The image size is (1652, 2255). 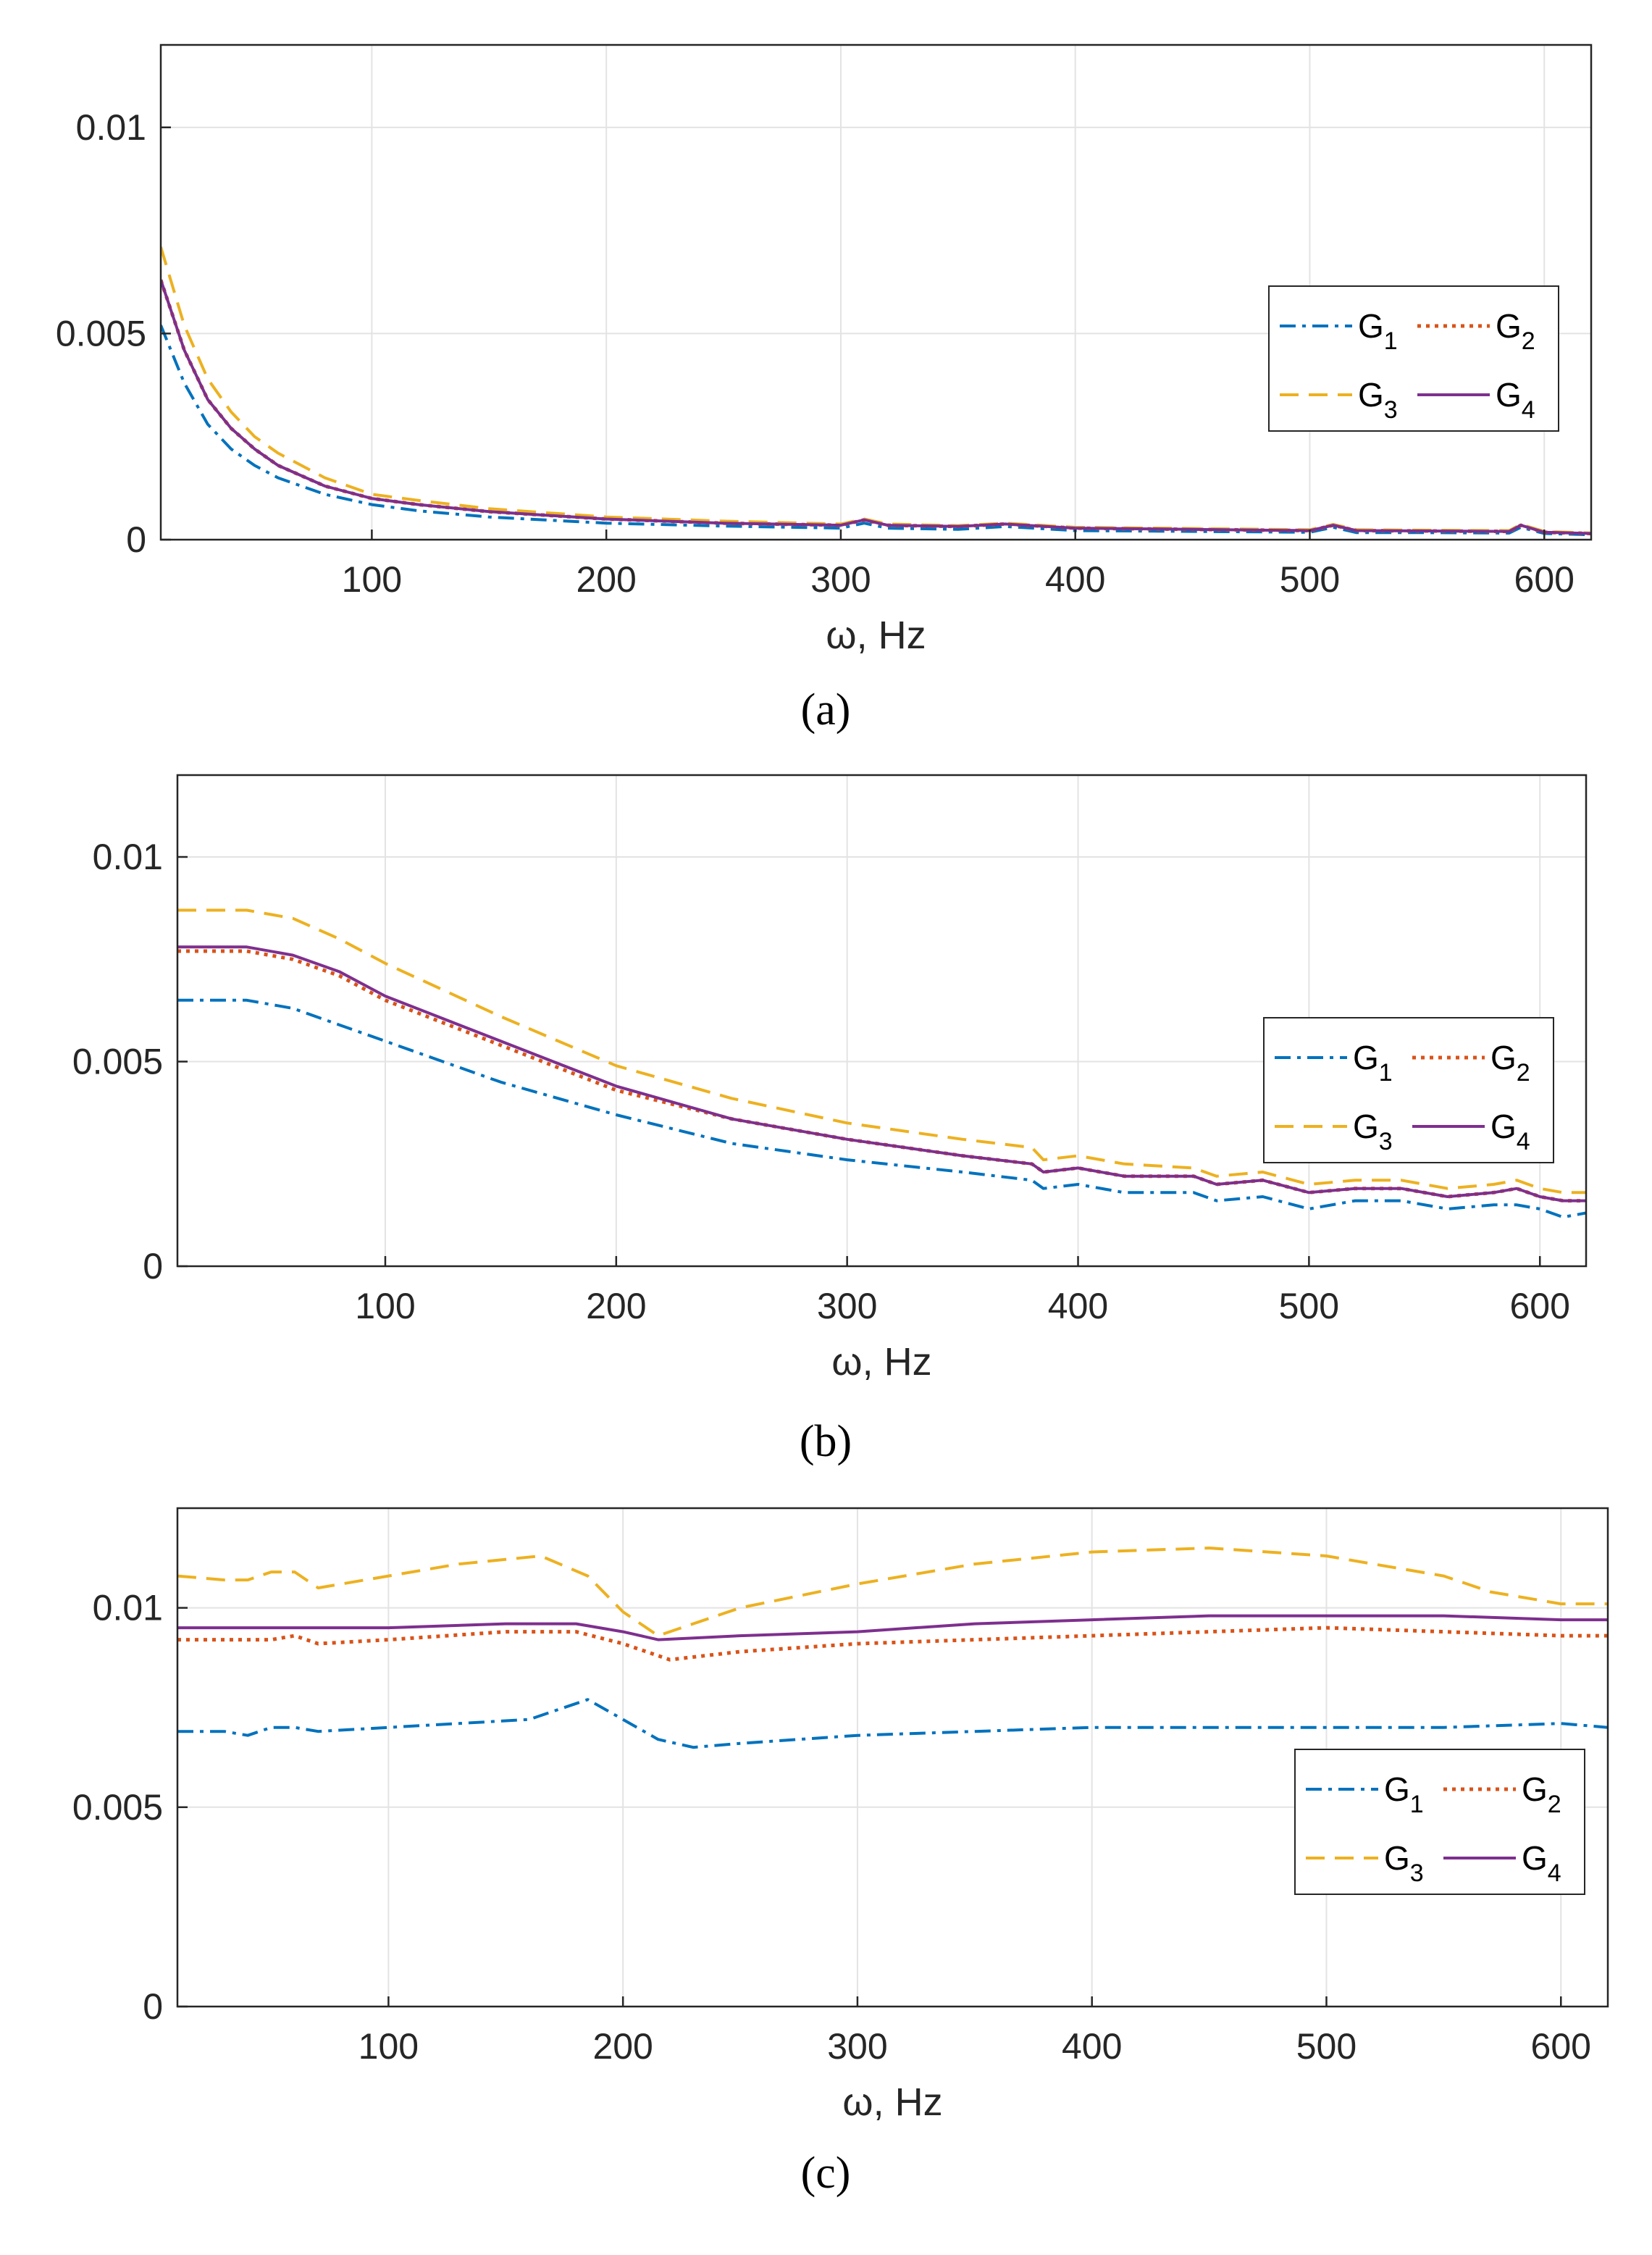 I want to click on panel-caption: (c), so click(x=826, y=2173).